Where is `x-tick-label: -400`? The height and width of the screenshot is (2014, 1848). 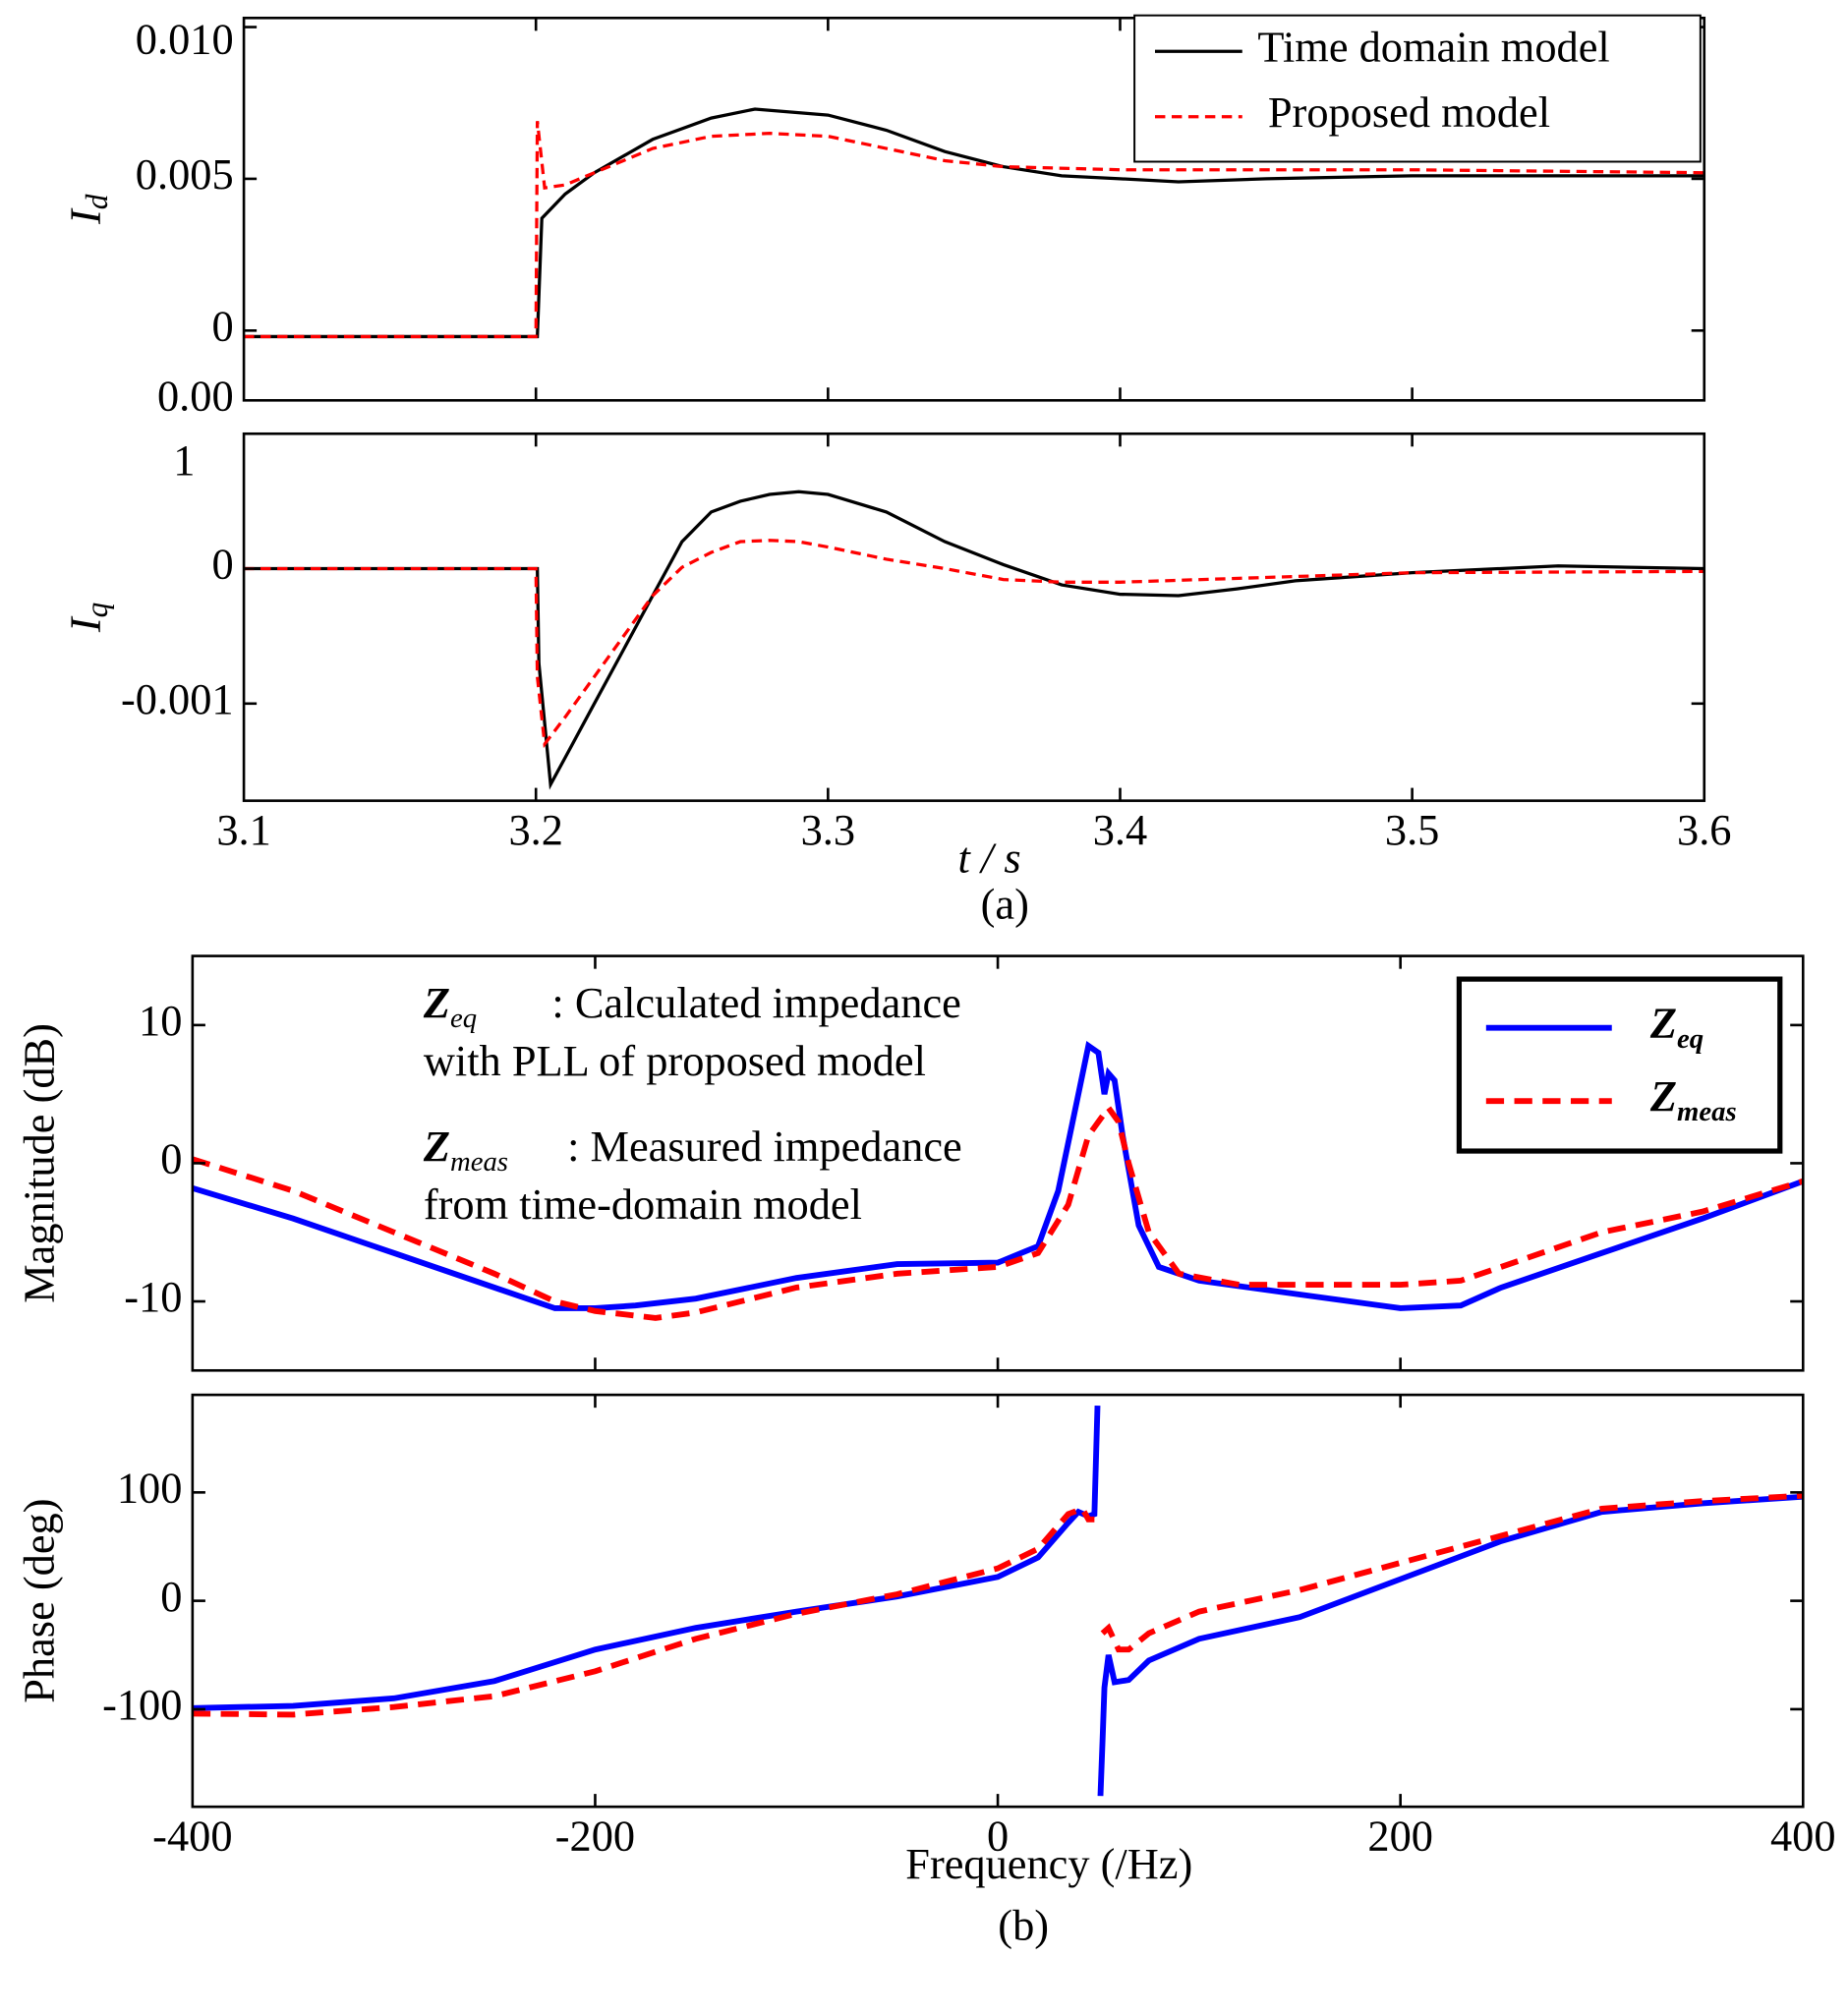 x-tick-label: -400 is located at coordinates (192, 1835).